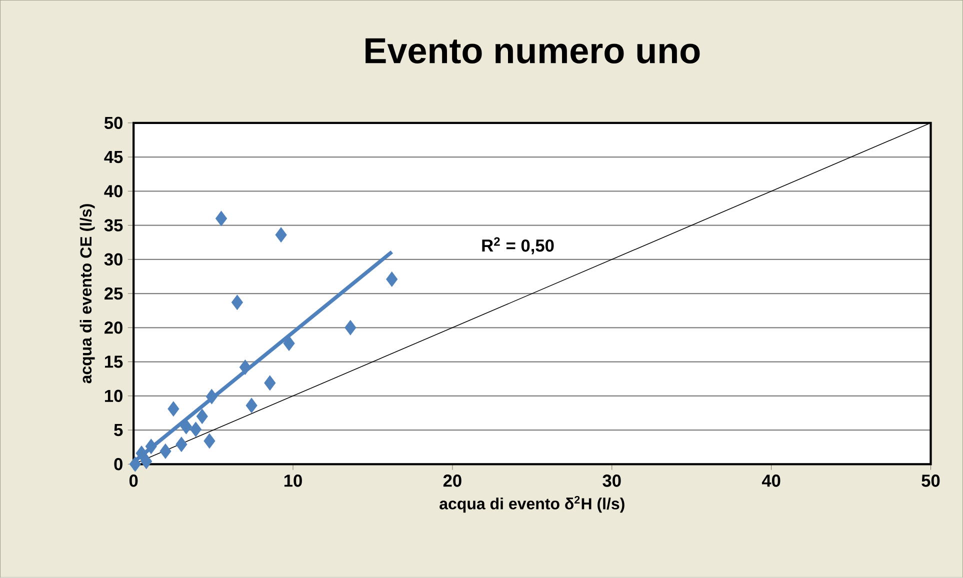 The height and width of the screenshot is (578, 963). What do you see at coordinates (113, 157) in the screenshot?
I see `y-tick-label: 45` at bounding box center [113, 157].